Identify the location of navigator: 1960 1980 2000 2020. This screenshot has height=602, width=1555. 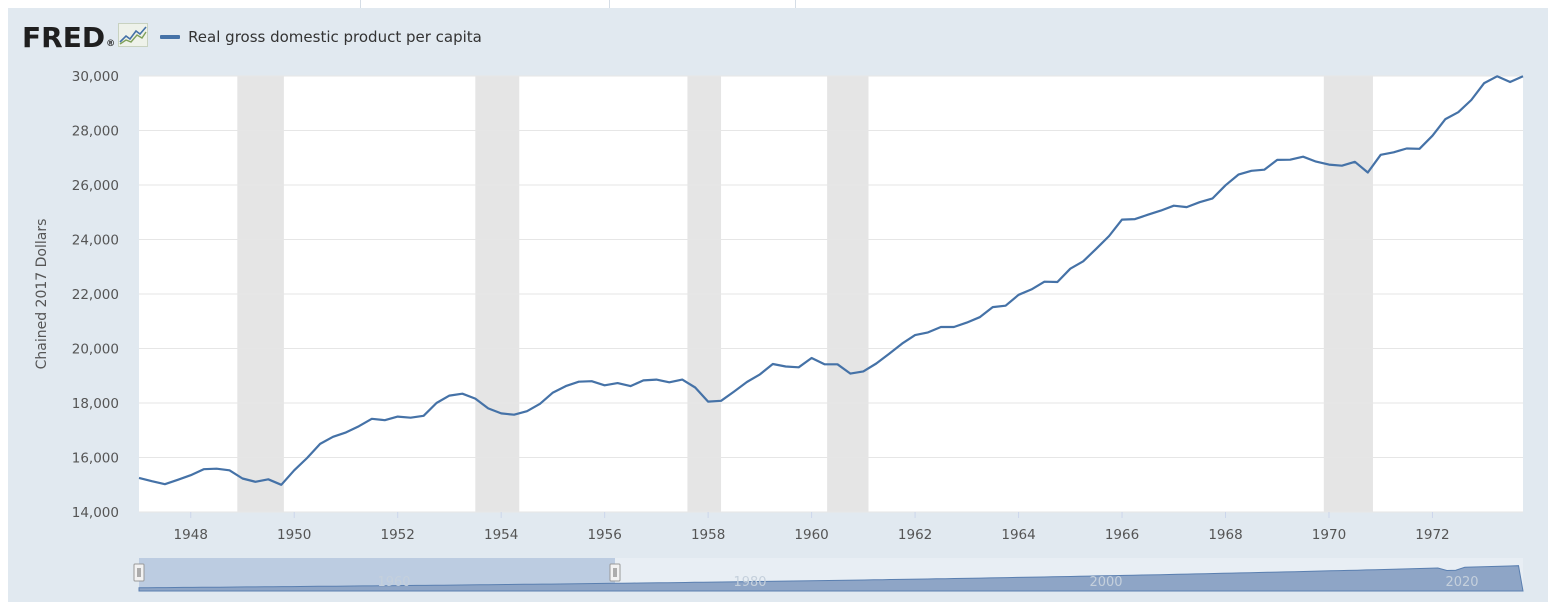
(828, 575).